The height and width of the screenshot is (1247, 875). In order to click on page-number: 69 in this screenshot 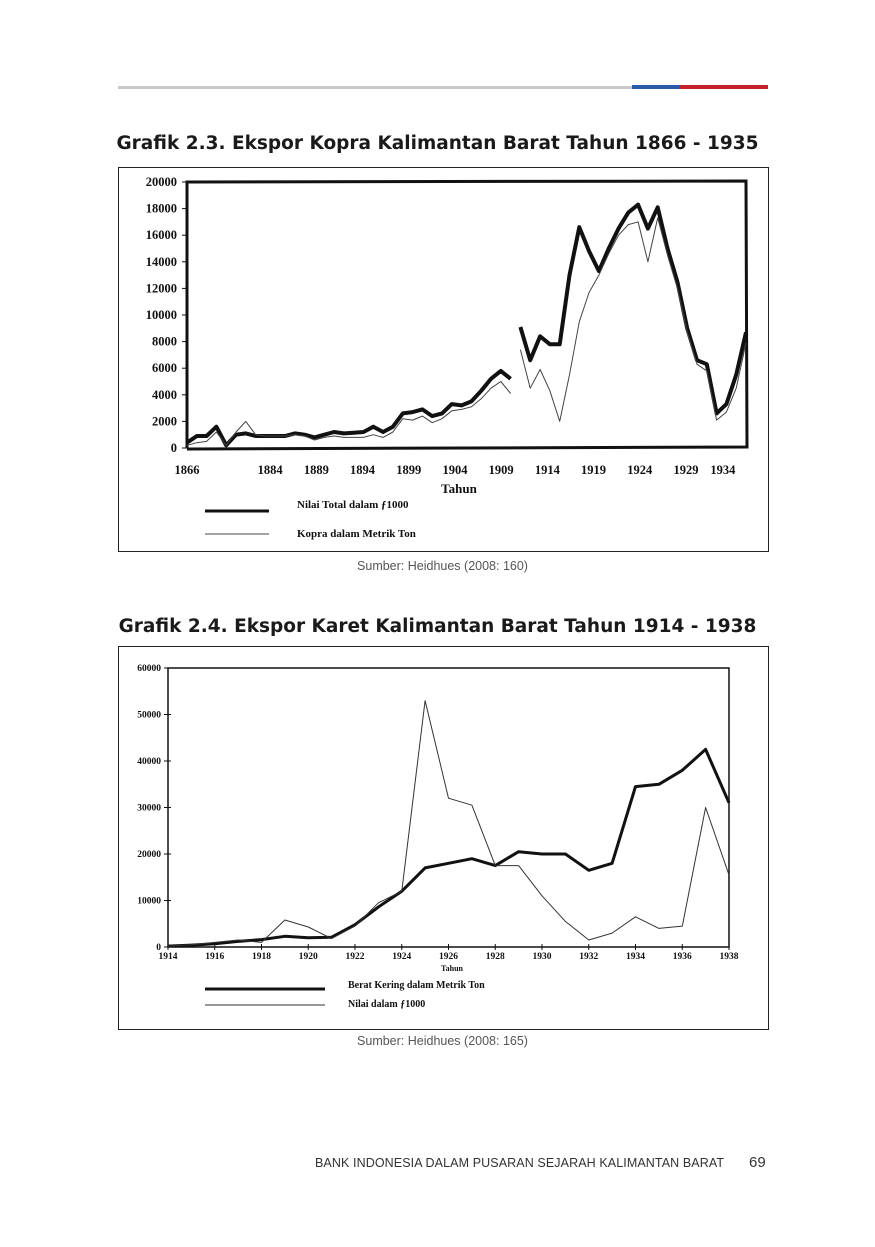, I will do `click(757, 1162)`.